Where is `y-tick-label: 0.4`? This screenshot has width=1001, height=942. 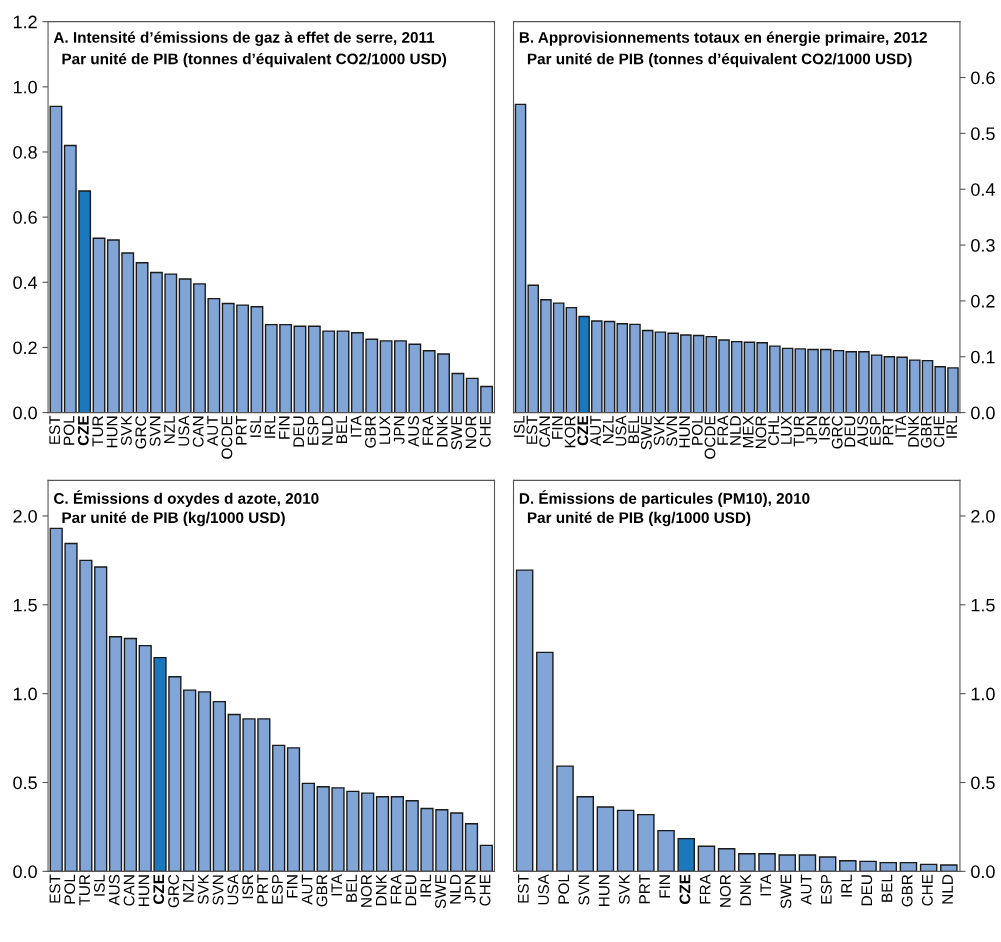
y-tick-label: 0.4 is located at coordinates (983, 189).